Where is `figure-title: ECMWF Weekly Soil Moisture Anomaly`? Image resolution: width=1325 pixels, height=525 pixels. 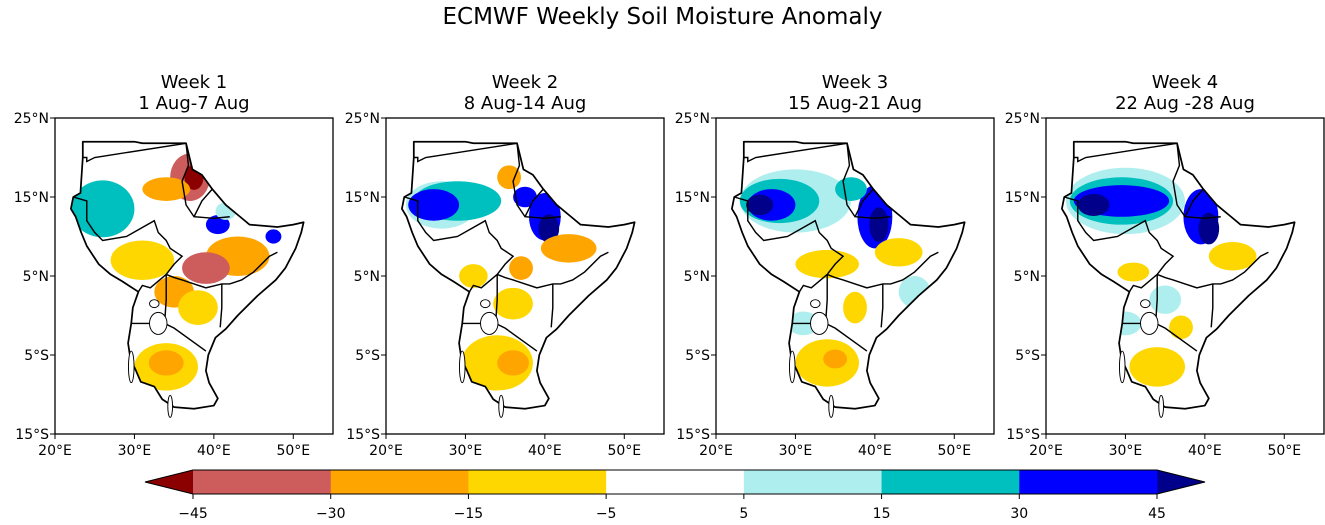 figure-title: ECMWF Weekly Soil Moisture Anomaly is located at coordinates (662, 17).